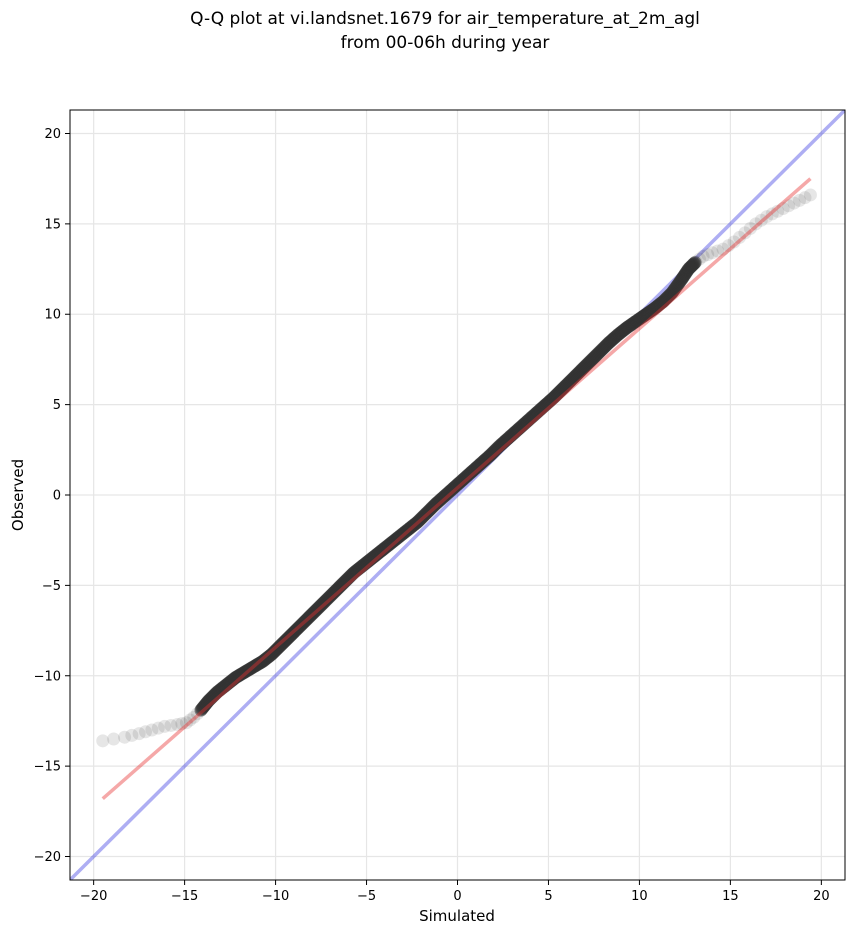  What do you see at coordinates (184, 896) in the screenshot?
I see `x-tick-label: −15` at bounding box center [184, 896].